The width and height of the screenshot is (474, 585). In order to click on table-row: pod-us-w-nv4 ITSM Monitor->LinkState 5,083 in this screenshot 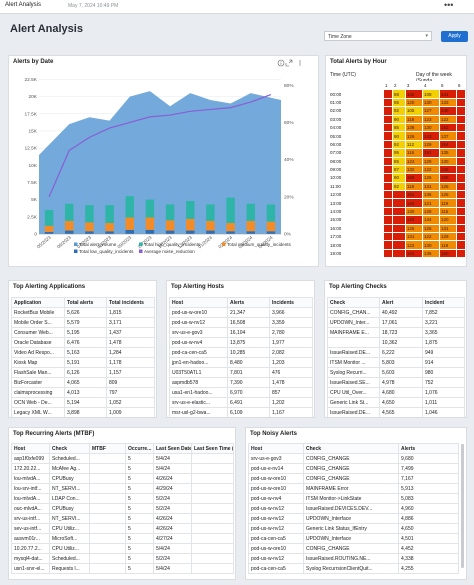, I will do `click(353, 498)`.